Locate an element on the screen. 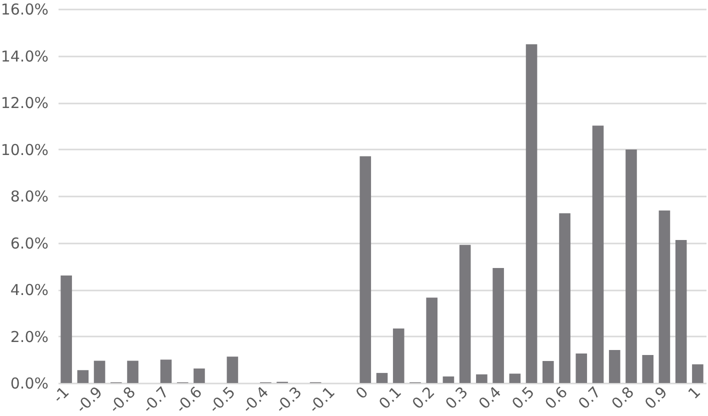  y-tick-label: 16.0% is located at coordinates (24, 9).